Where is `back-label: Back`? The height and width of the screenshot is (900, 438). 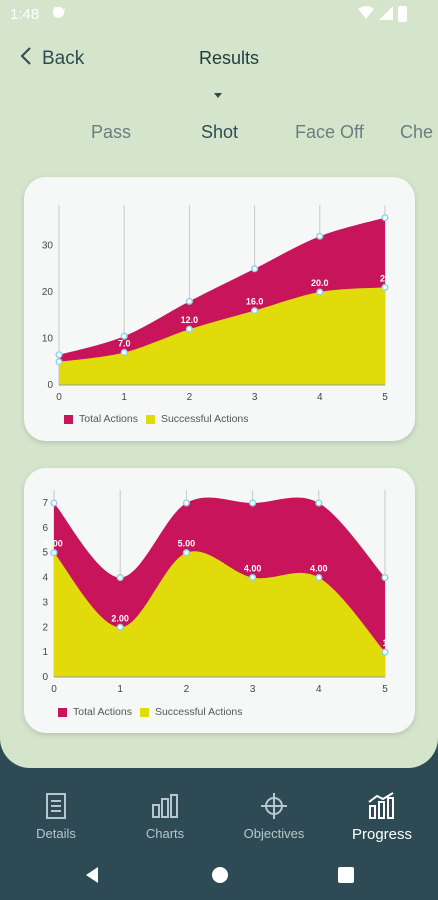 back-label: Back is located at coordinates (63, 58).